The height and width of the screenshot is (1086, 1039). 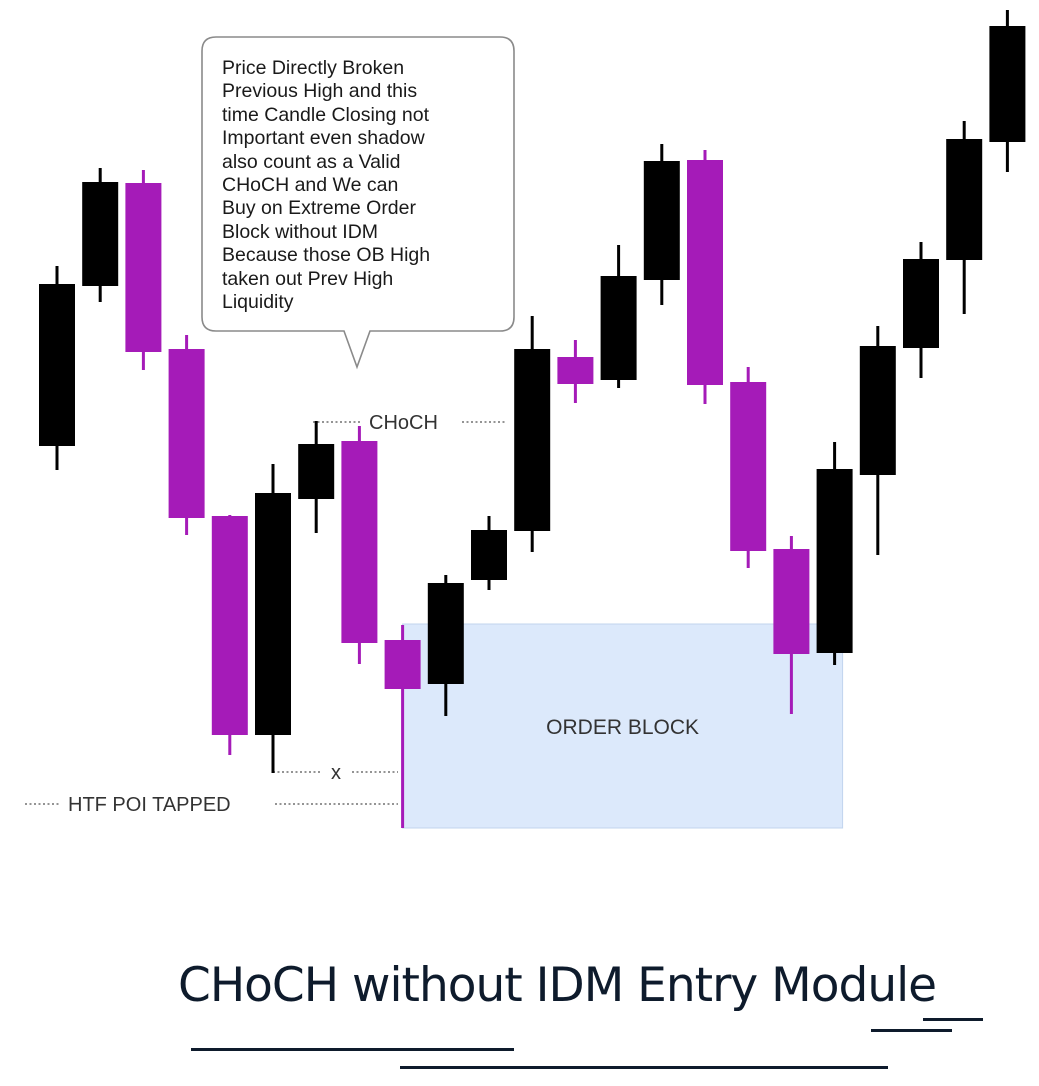 What do you see at coordinates (557, 985) in the screenshot?
I see `page-title: CHoCH without IDM Entry Module` at bounding box center [557, 985].